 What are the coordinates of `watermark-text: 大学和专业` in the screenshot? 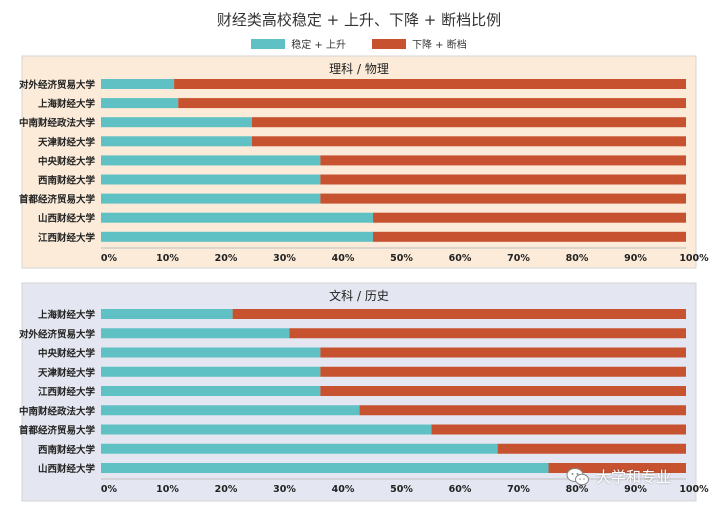 It's located at (634, 477).